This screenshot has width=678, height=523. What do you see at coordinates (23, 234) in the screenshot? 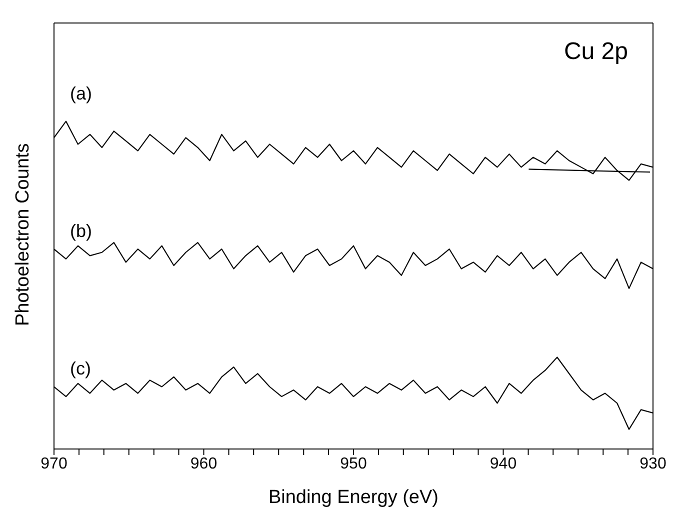
I see `y-axis-title: Photoelectron Counts` at bounding box center [23, 234].